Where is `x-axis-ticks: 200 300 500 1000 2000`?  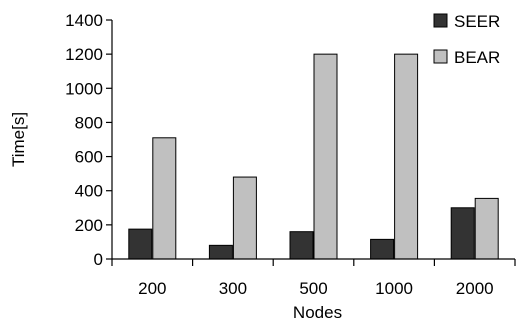
x-axis-ticks: 200 300 500 1000 2000 is located at coordinates (313, 278).